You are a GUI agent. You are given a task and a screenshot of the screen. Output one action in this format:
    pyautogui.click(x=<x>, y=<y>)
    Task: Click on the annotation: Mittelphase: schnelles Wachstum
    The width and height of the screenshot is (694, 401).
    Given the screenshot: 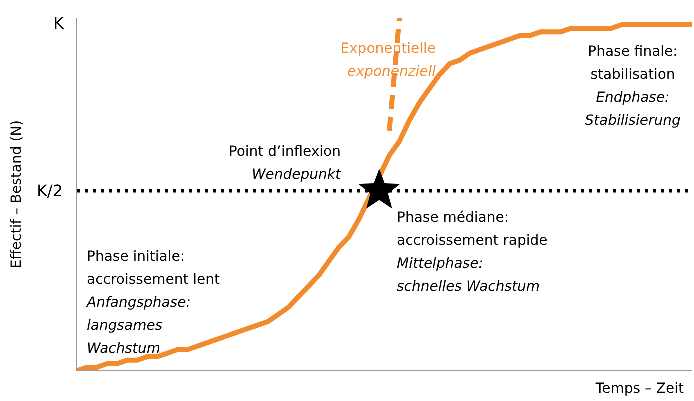 What is the action you would take?
    pyautogui.click(x=468, y=276)
    